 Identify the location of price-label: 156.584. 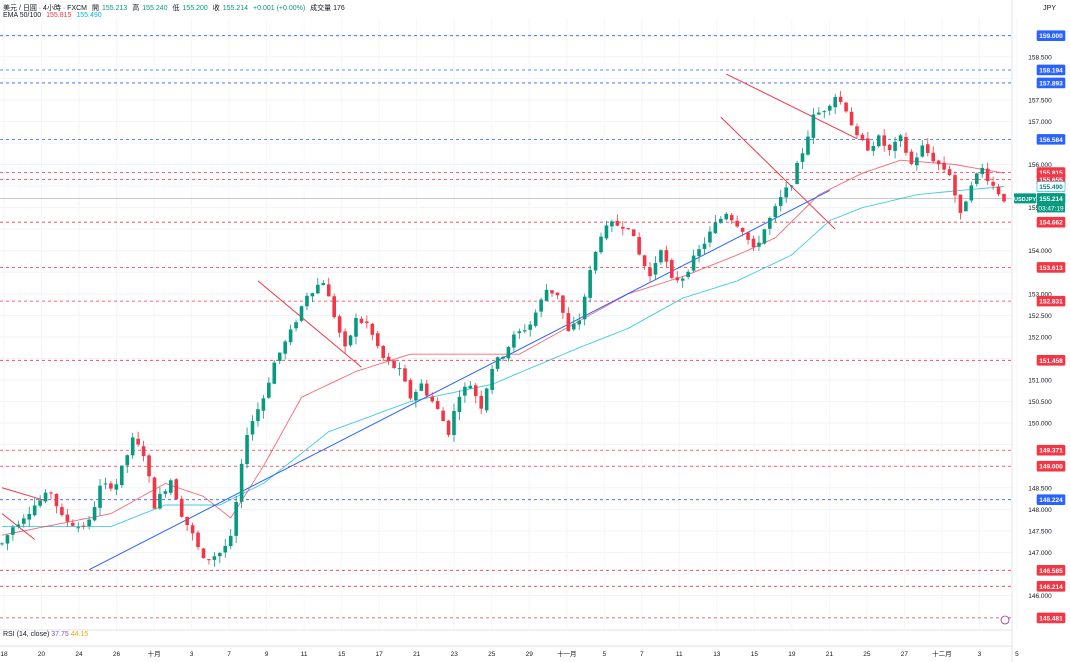
(1051, 139).